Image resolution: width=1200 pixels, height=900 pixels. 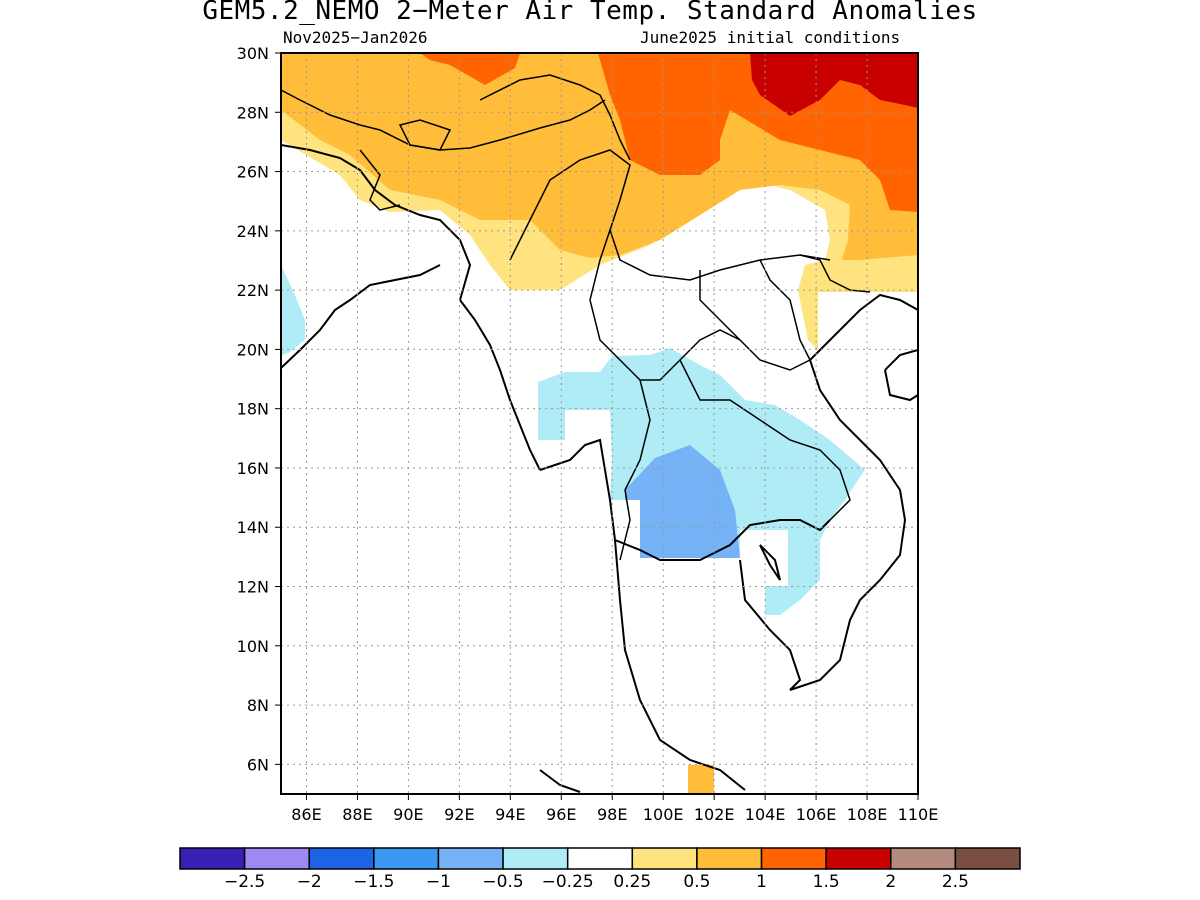 What do you see at coordinates (568, 882) in the screenshot?
I see `legend-label: −0.25` at bounding box center [568, 882].